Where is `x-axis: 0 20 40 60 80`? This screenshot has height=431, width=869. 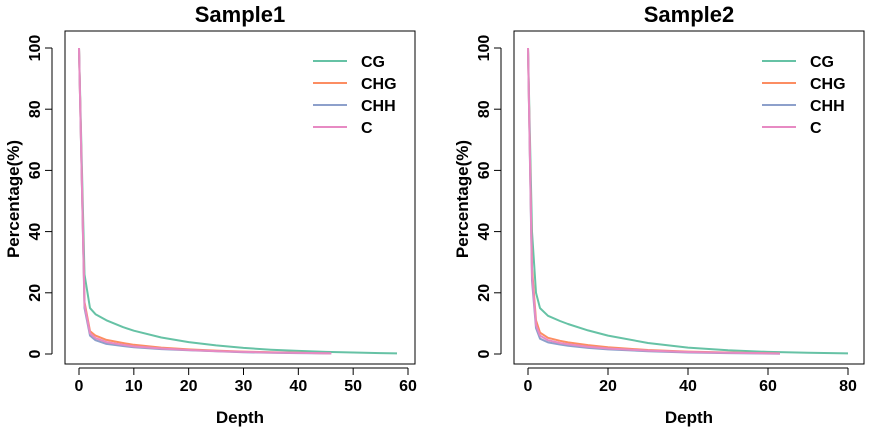 x-axis: 0 20 40 60 80 is located at coordinates (690, 381).